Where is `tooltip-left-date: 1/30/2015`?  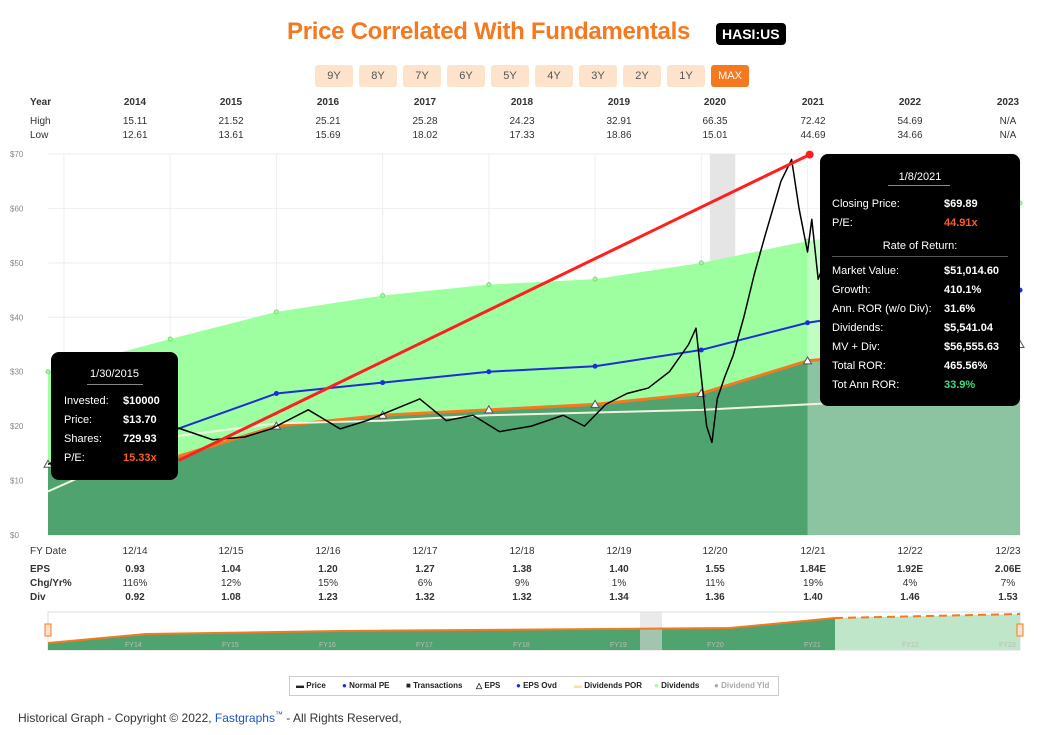 tooltip-left-date: 1/30/2015 is located at coordinates (114, 374).